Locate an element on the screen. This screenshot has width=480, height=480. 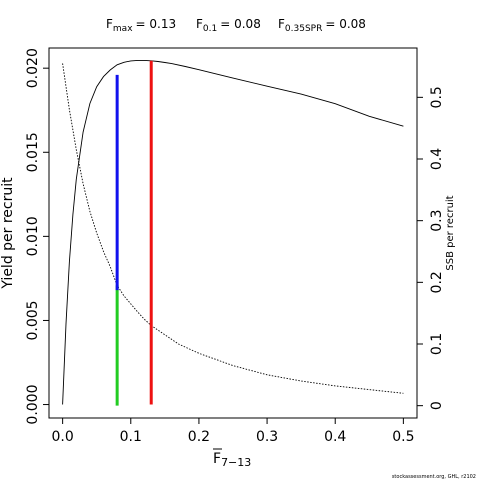
x-axis-label: F7−13 is located at coordinates (232, 460).